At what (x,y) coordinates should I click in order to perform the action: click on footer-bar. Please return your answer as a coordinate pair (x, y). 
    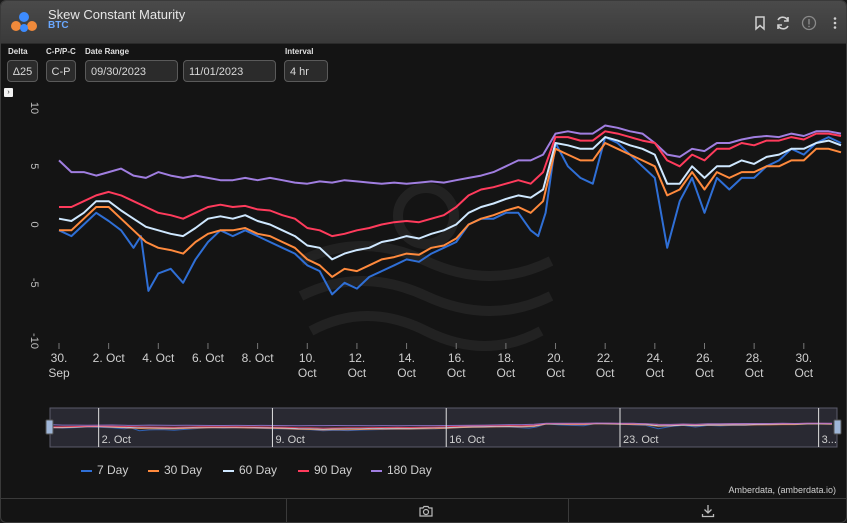
    Looking at the image, I should click on (423, 510).